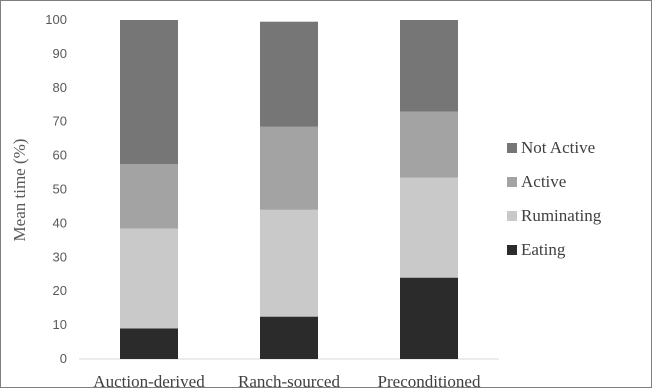 The height and width of the screenshot is (390, 654). What do you see at coordinates (60, 155) in the screenshot?
I see `y-tick-label: 60` at bounding box center [60, 155].